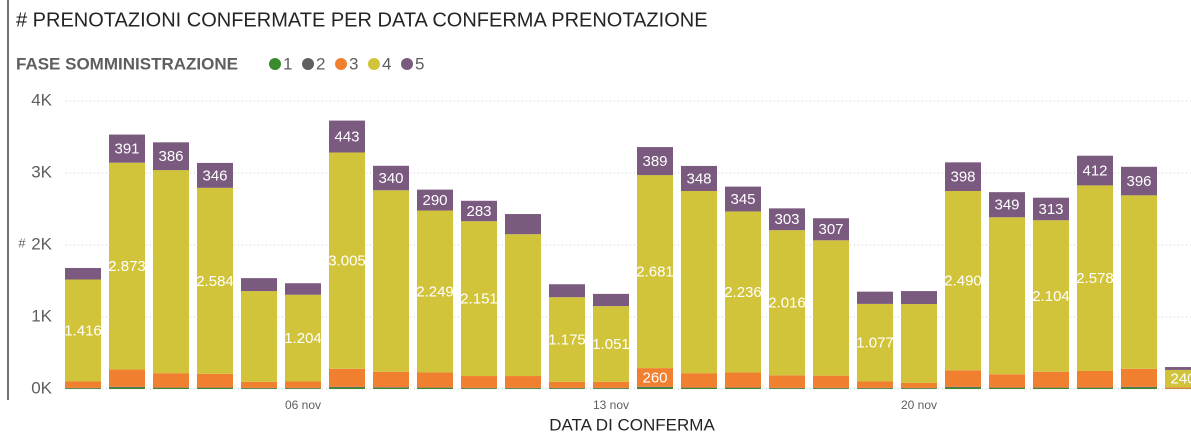 This screenshot has height=435, width=1191. I want to click on data-label: 2.104, so click(1051, 296).